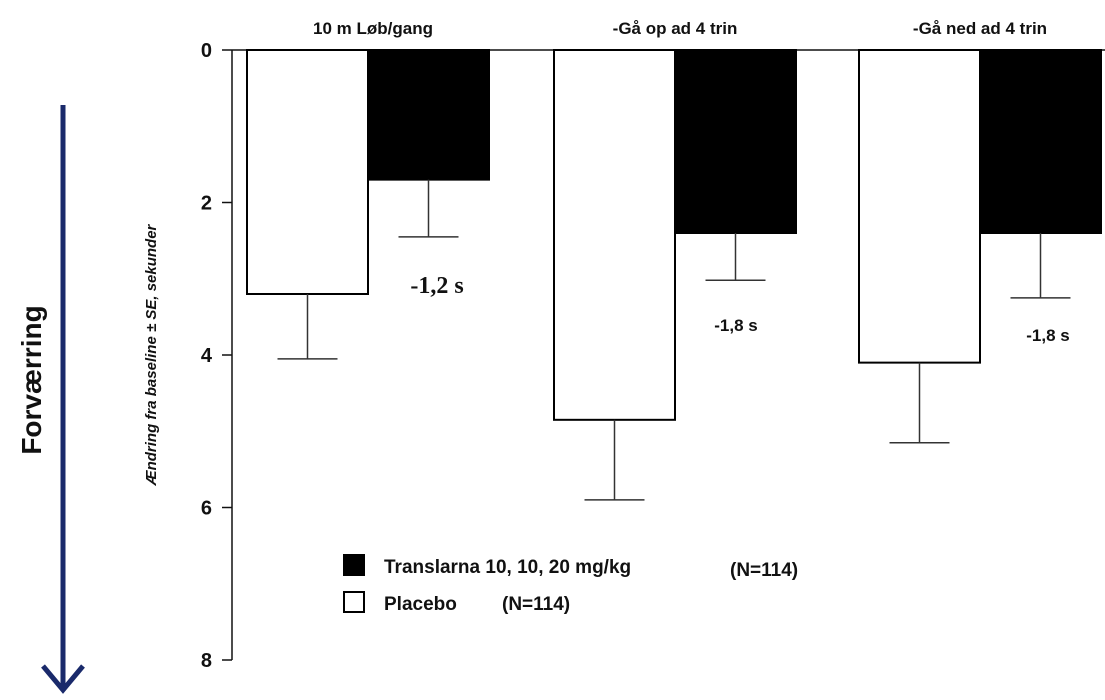 This screenshot has height=700, width=1105. Describe the element at coordinates (206, 51) in the screenshot. I see `y-tick-label: 0` at that location.